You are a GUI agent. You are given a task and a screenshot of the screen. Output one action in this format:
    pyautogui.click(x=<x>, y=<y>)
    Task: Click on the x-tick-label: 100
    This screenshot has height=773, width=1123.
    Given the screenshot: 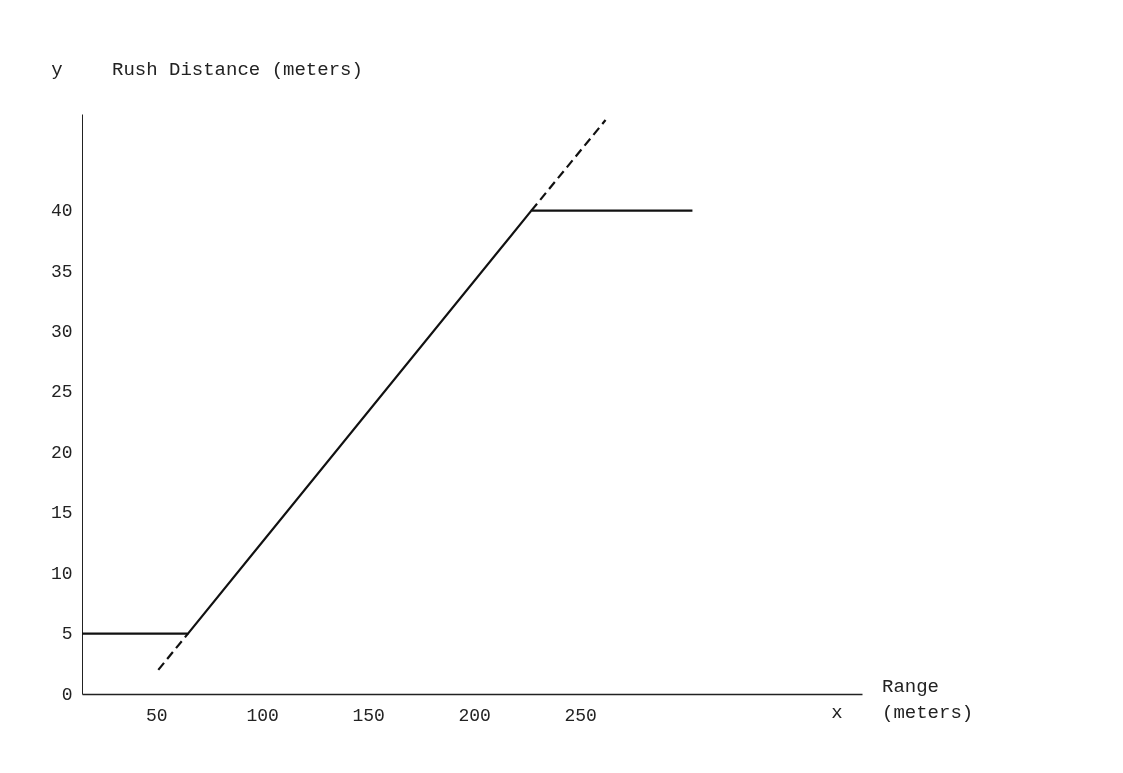 What is the action you would take?
    pyautogui.click(x=262, y=715)
    